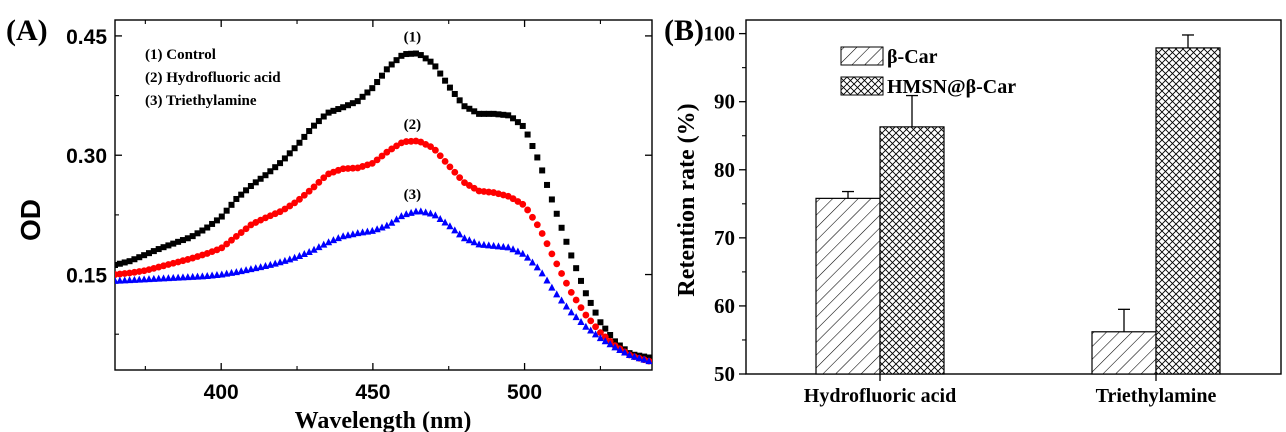 The image size is (1286, 432). I want to click on x-tick-label-a: 500, so click(524, 392).